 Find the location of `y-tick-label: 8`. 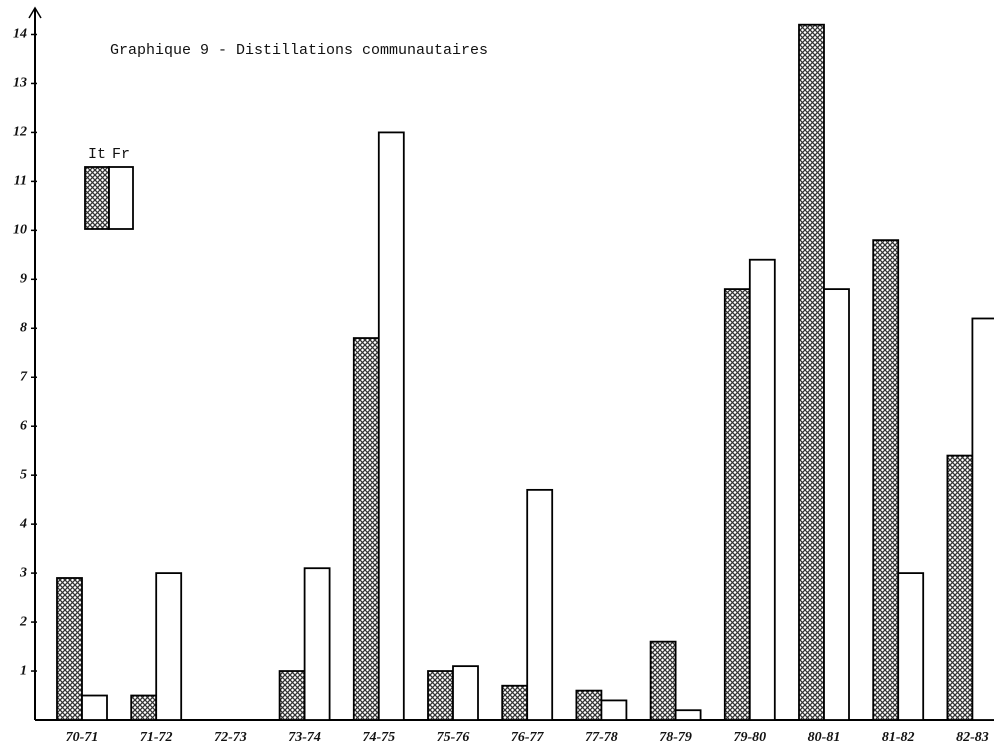

y-tick-label: 8 is located at coordinates (23, 327).